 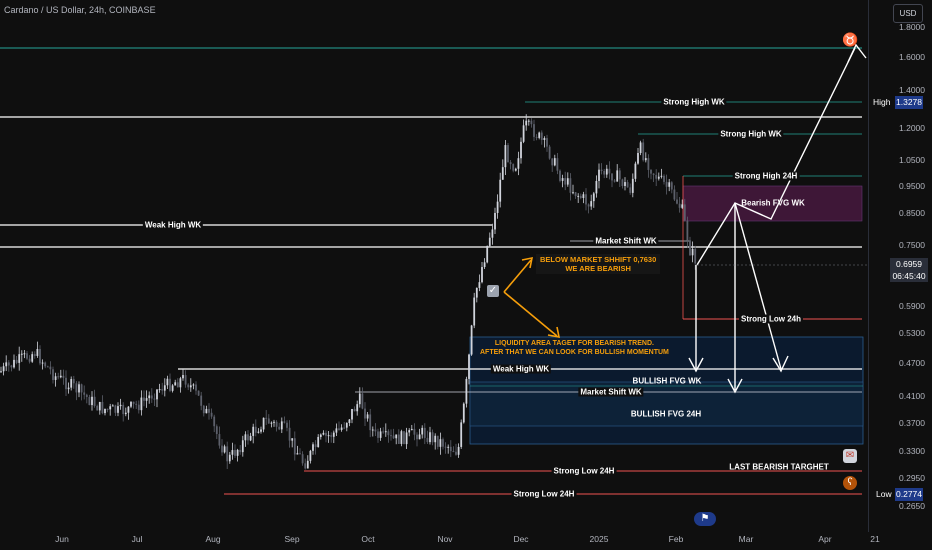 What do you see at coordinates (521, 369) in the screenshot?
I see `level-label-weak-high-wk-bottom: Weak High WK` at bounding box center [521, 369].